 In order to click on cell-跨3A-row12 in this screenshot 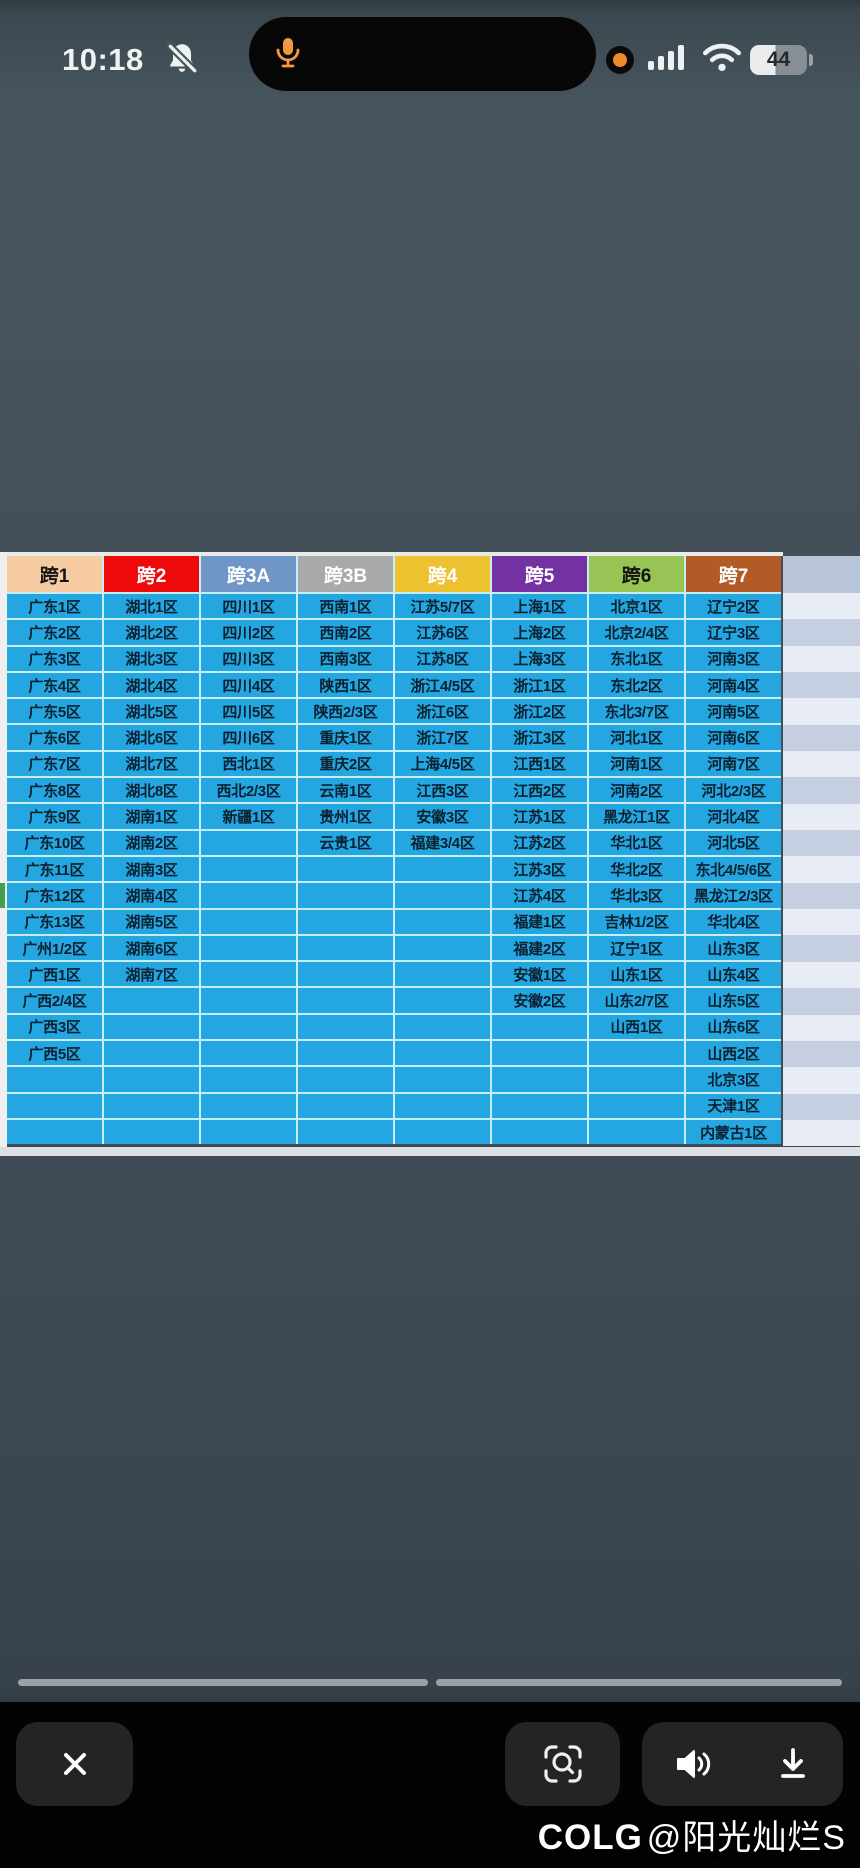, I will do `click(248, 895)`.